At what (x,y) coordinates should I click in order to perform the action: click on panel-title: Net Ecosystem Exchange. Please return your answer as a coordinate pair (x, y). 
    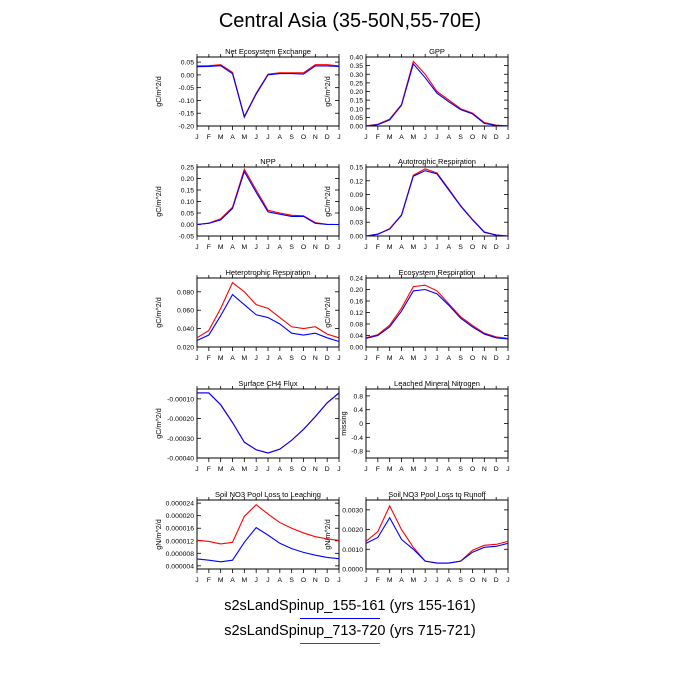
    Looking at the image, I should click on (268, 51).